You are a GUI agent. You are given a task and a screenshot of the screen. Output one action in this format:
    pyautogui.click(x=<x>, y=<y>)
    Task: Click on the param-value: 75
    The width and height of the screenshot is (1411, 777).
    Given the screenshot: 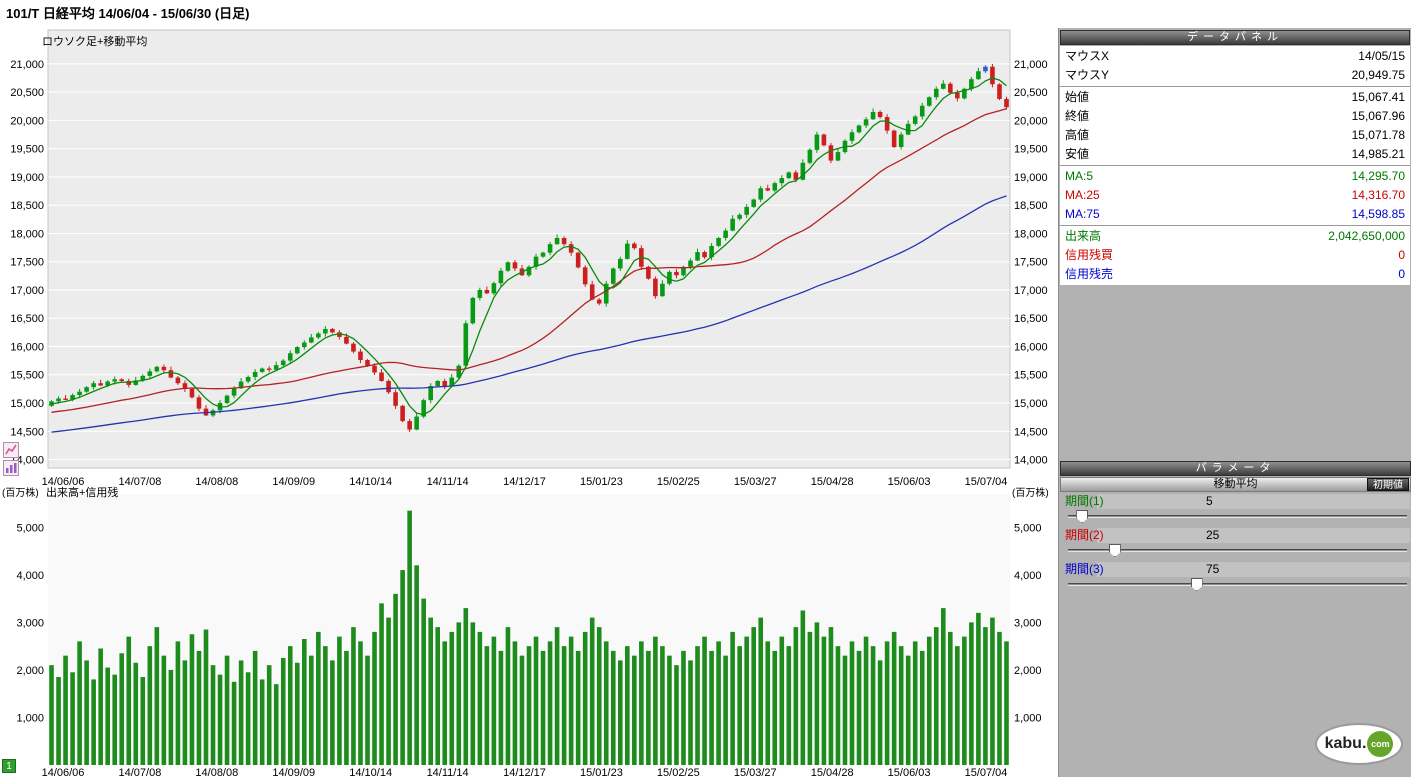 What is the action you would take?
    pyautogui.click(x=1213, y=569)
    